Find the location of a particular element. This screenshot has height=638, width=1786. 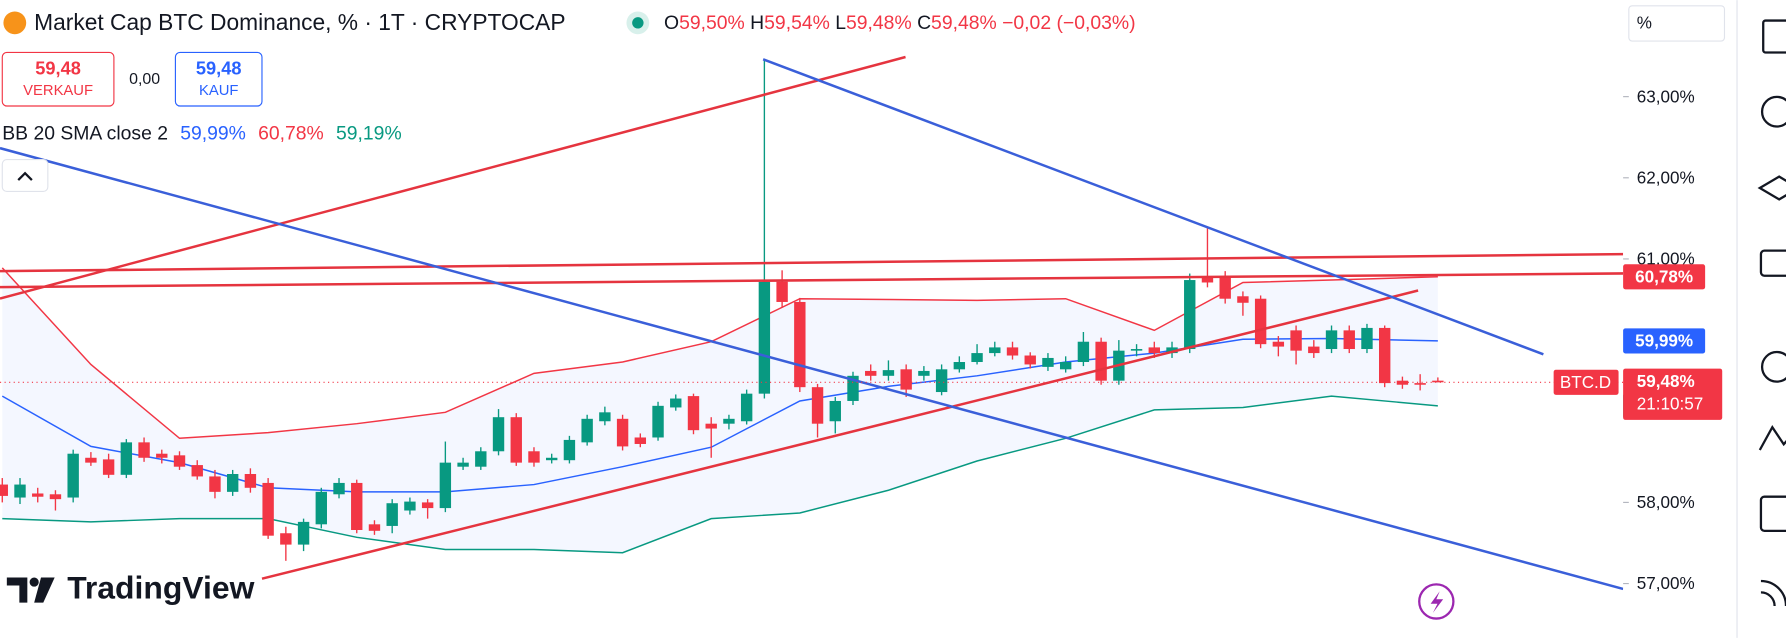

collapse-button is located at coordinates (25, 175).